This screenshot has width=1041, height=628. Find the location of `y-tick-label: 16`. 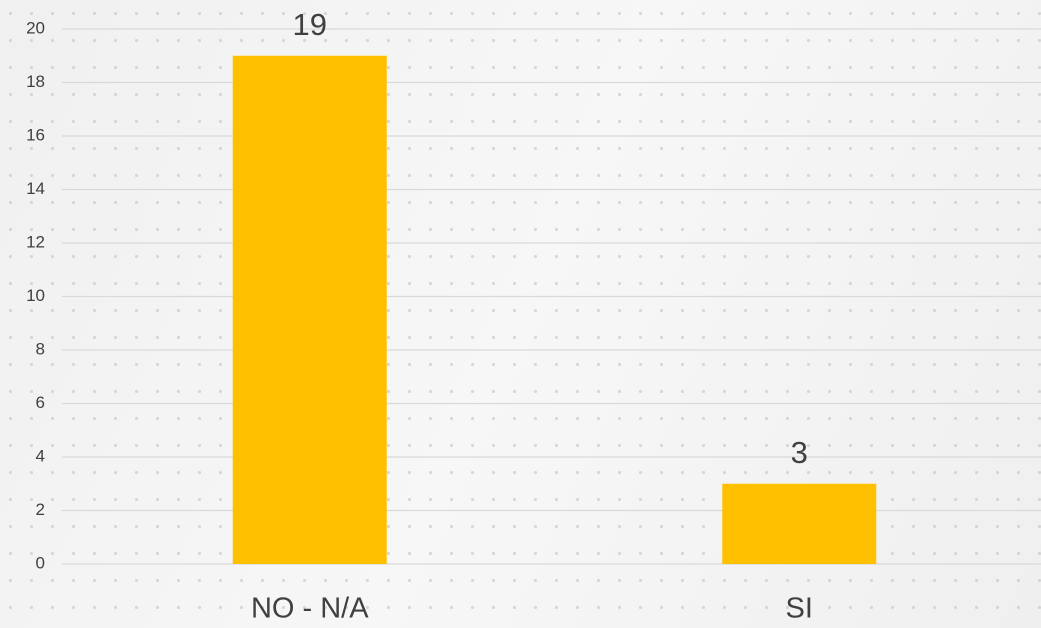

y-tick-label: 16 is located at coordinates (35, 134).